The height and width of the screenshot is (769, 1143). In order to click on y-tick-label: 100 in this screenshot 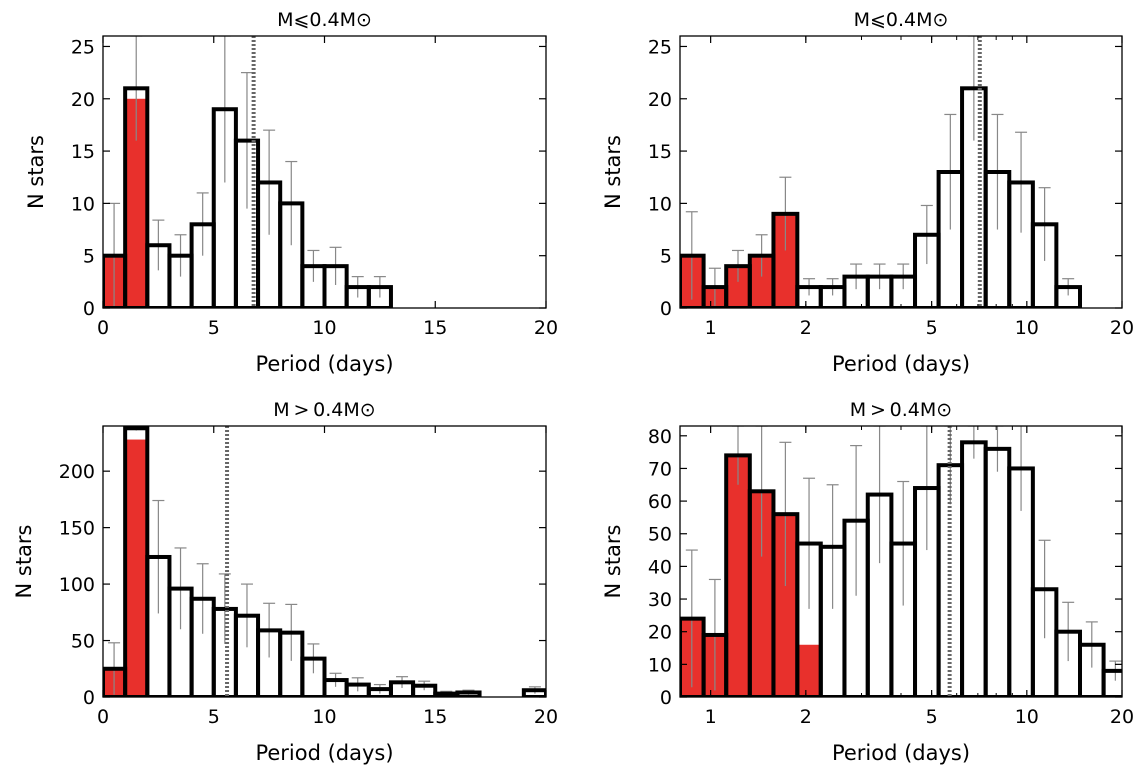, I will do `click(77, 585)`.